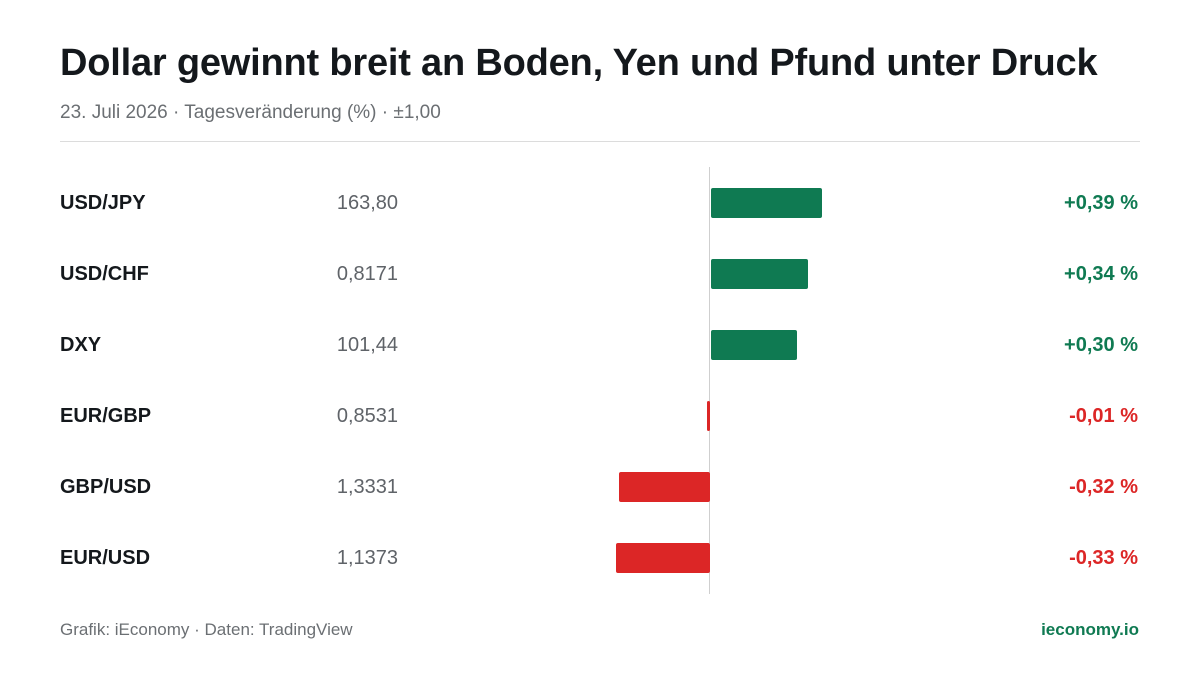 This screenshot has width=1200, height=675. Describe the element at coordinates (600, 203) in the screenshot. I see `chart-row: USD/JPY 163,80 +0,39 %` at that location.